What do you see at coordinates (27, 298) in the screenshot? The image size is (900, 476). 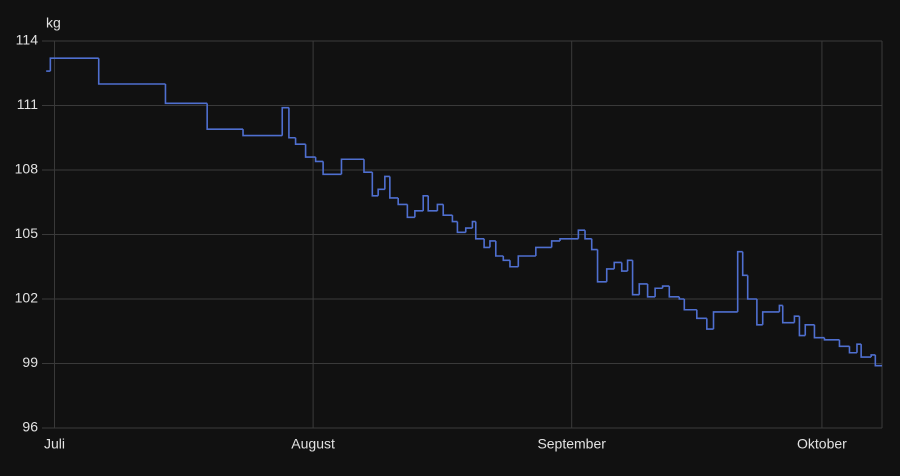 I see `y-tick-label: 102` at bounding box center [27, 298].